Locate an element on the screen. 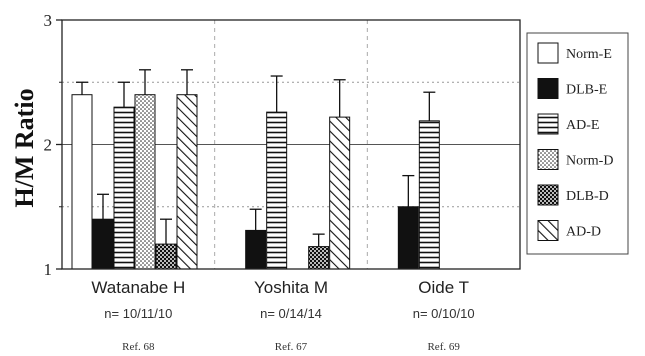  n-label: n= 0/14/14 is located at coordinates (291, 313).